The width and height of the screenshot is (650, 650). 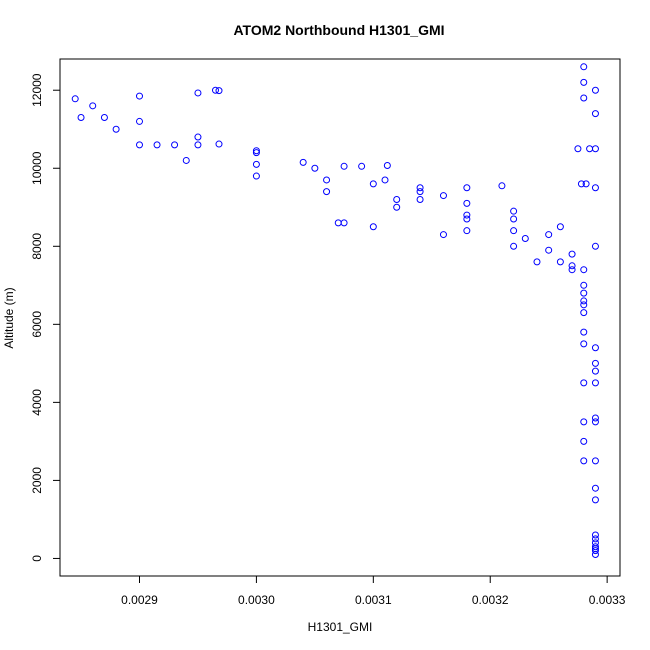 I want to click on y-axis-label: Altitude (m), so click(x=9, y=317).